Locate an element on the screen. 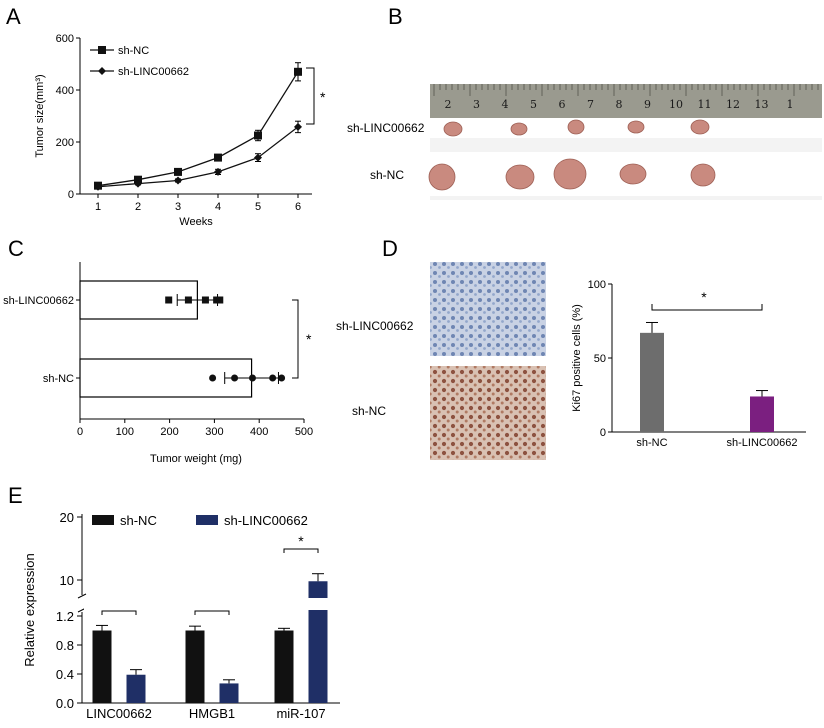  category-label: sh-LINC00662 is located at coordinates (762, 443).